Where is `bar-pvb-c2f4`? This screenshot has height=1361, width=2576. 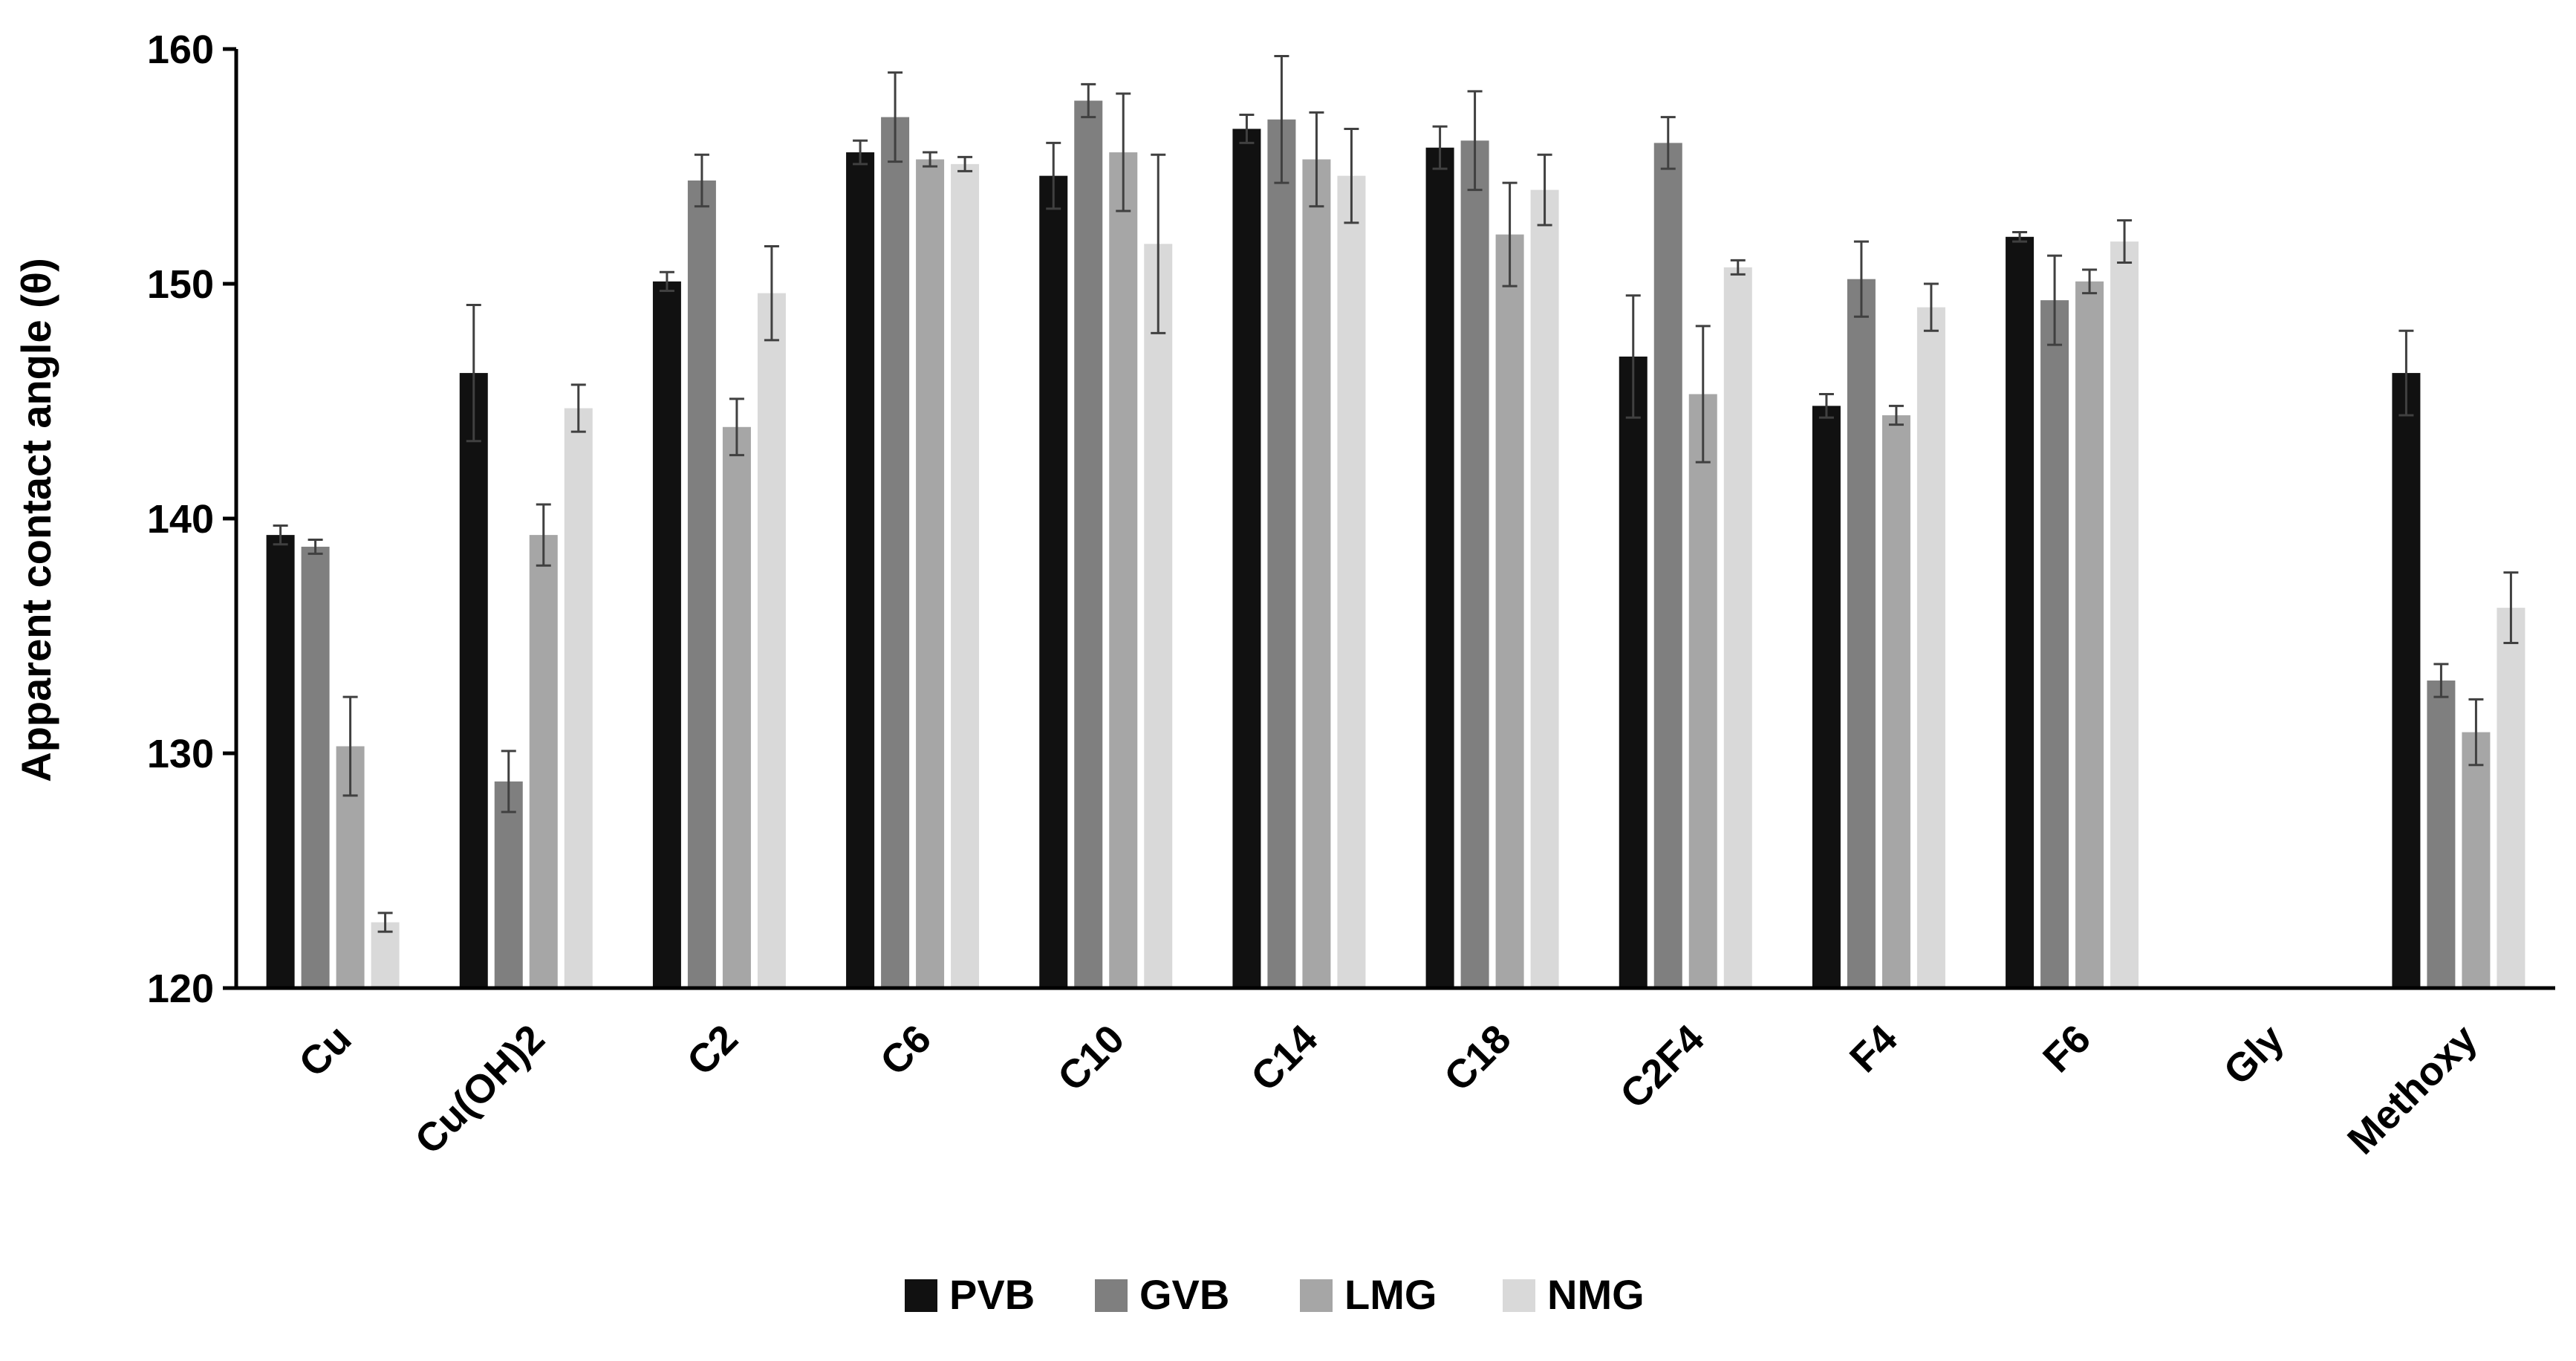
bar-pvb-c2f4 is located at coordinates (1633, 672).